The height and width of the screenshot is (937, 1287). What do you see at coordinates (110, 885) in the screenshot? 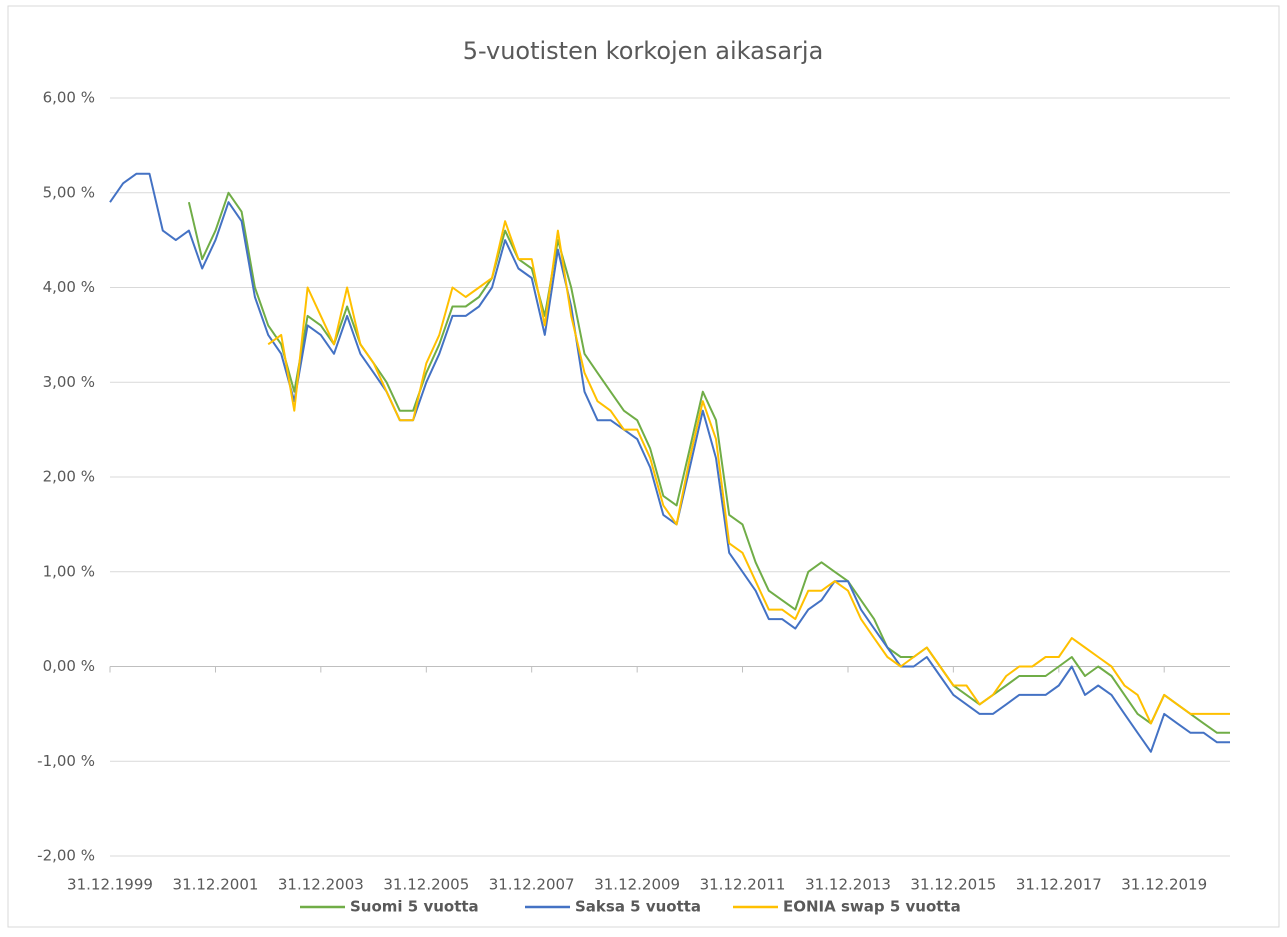
I see `x-tick-label: 31.12.1999` at bounding box center [110, 885].